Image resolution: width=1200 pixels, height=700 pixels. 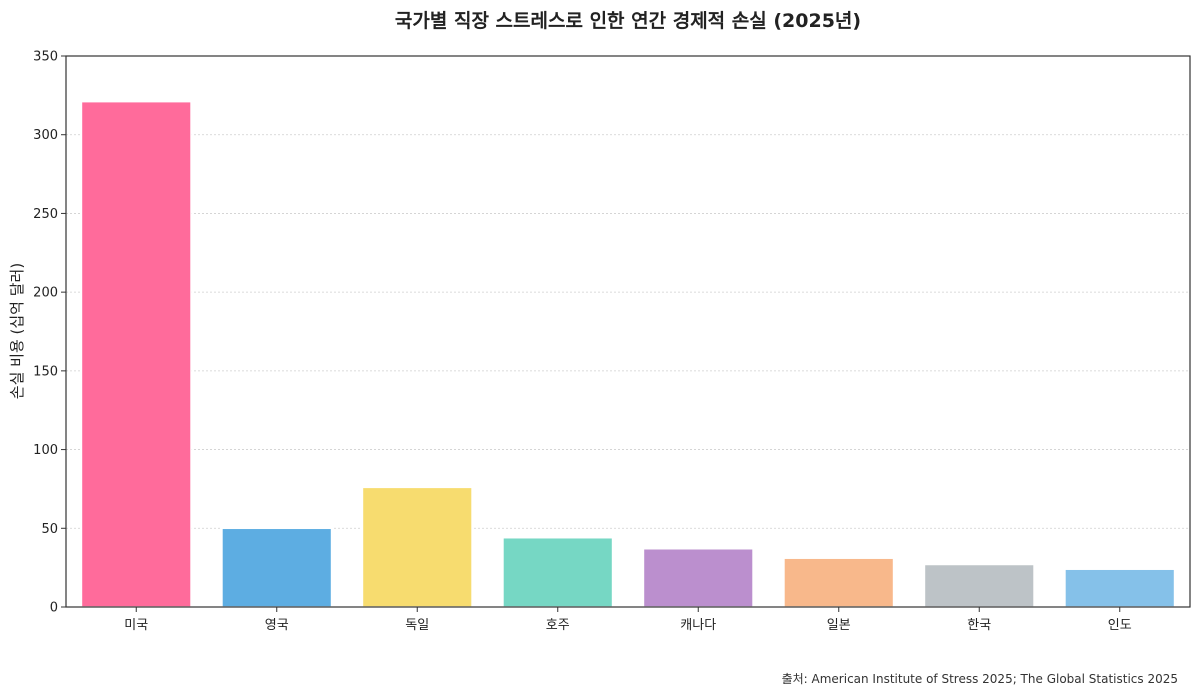 What do you see at coordinates (45, 135) in the screenshot?
I see `y-tick-label: 300` at bounding box center [45, 135].